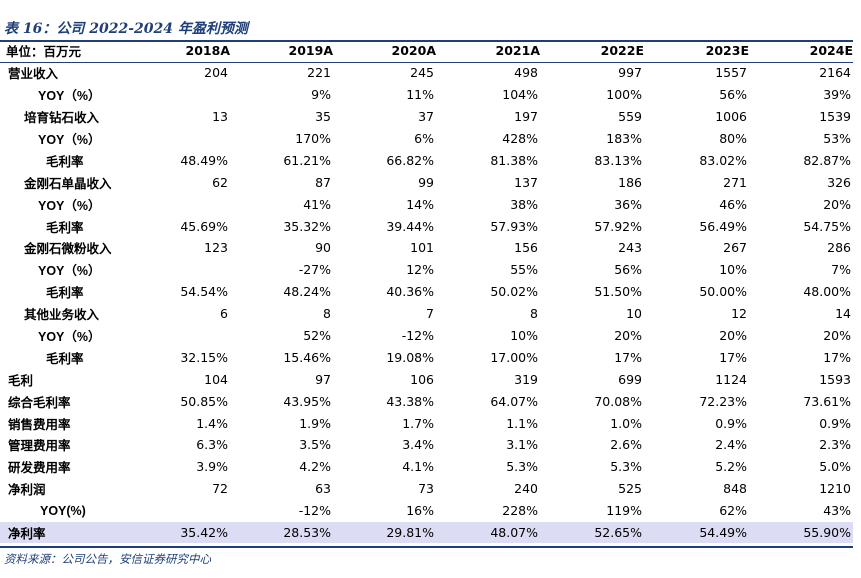 This screenshot has width=861, height=578. What do you see at coordinates (39, 468) in the screenshot?
I see `row-label: 研发费用率` at bounding box center [39, 468].